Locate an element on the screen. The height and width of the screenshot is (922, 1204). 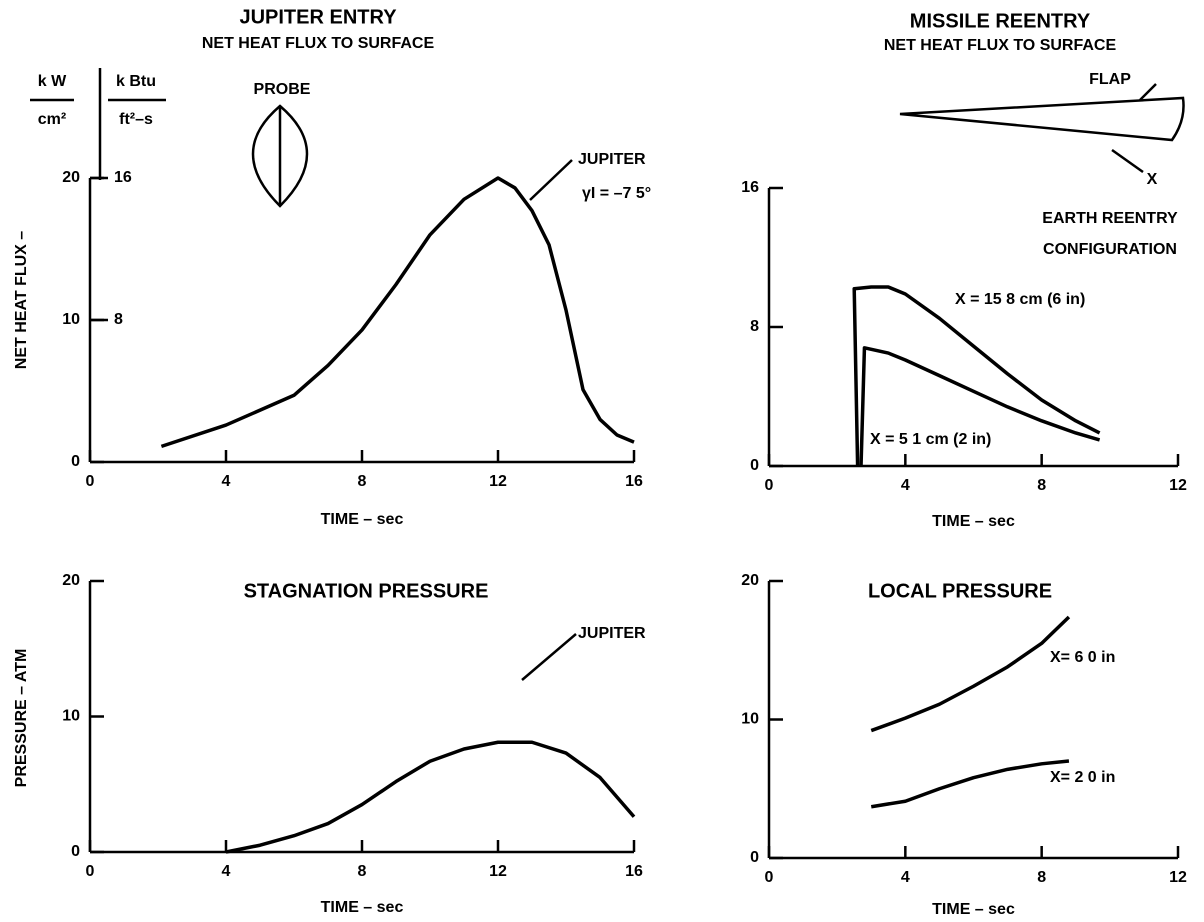
y-axis-label: NET HEAT FLUX – is located at coordinates (21, 300).